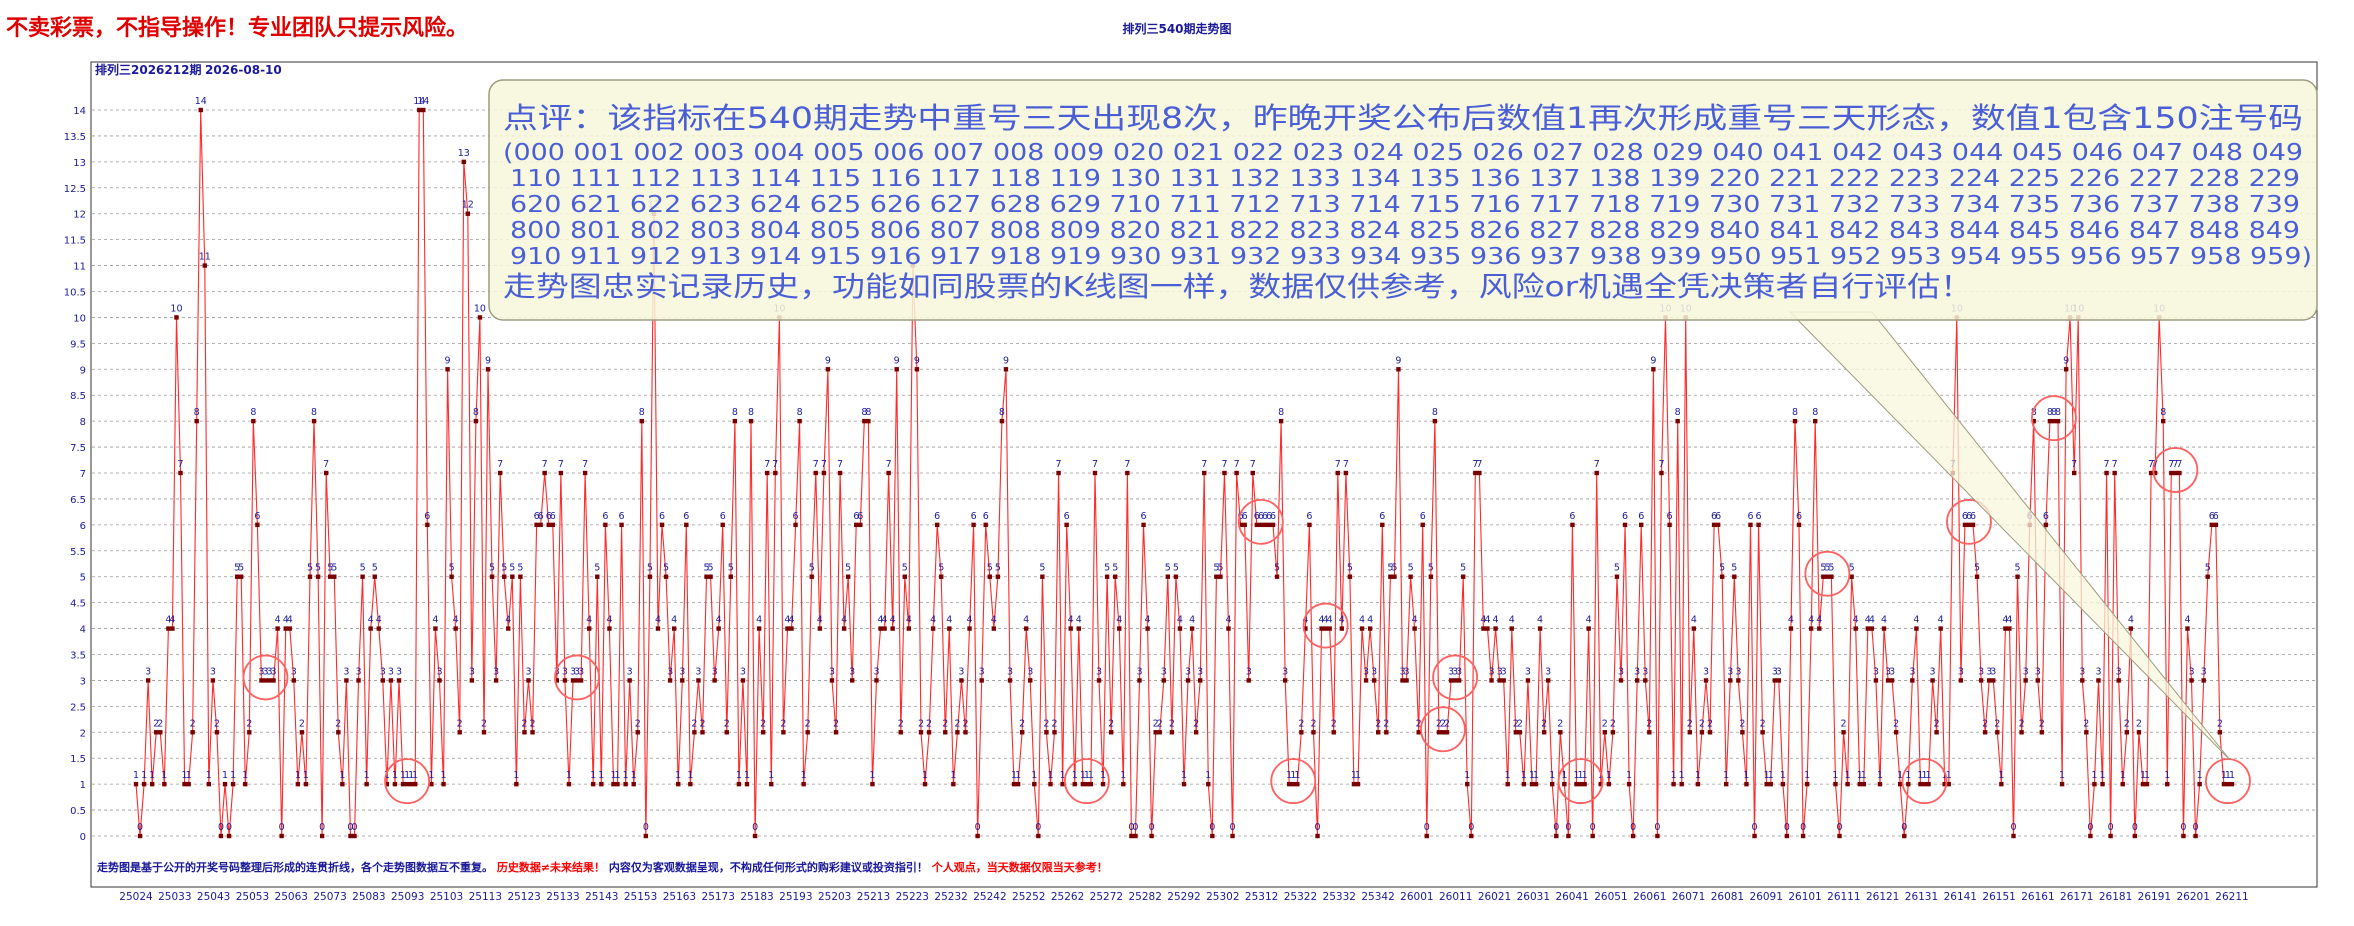 The height and width of the screenshot is (926, 2354). What do you see at coordinates (950, 897) in the screenshot?
I see `x-tick-label: 25232` at bounding box center [950, 897].